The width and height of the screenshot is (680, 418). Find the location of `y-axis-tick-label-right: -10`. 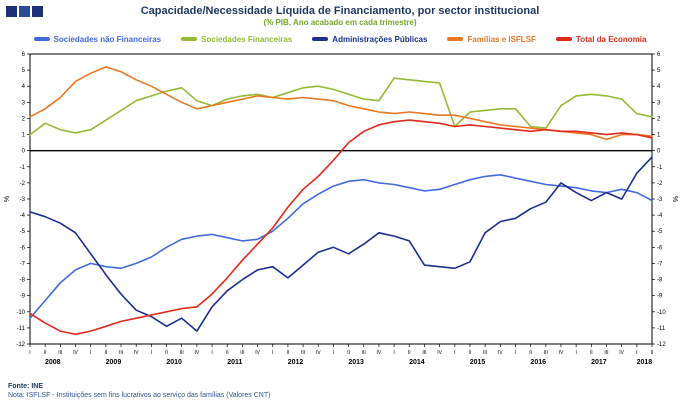

y-axis-tick-label-right: -10 is located at coordinates (661, 313).